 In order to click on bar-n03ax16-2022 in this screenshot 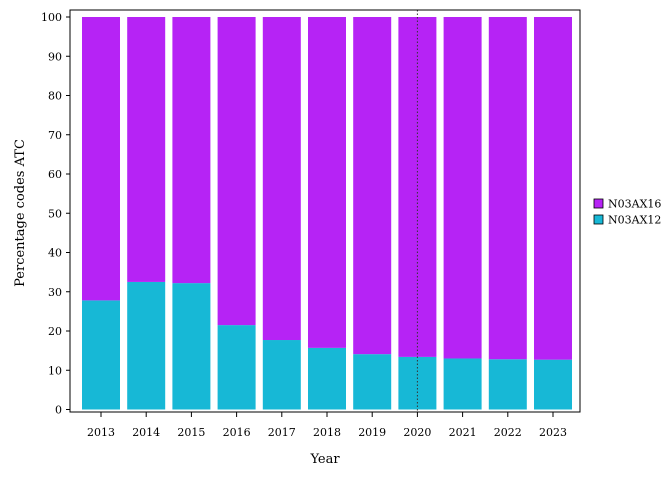, I will do `click(507, 188)`.